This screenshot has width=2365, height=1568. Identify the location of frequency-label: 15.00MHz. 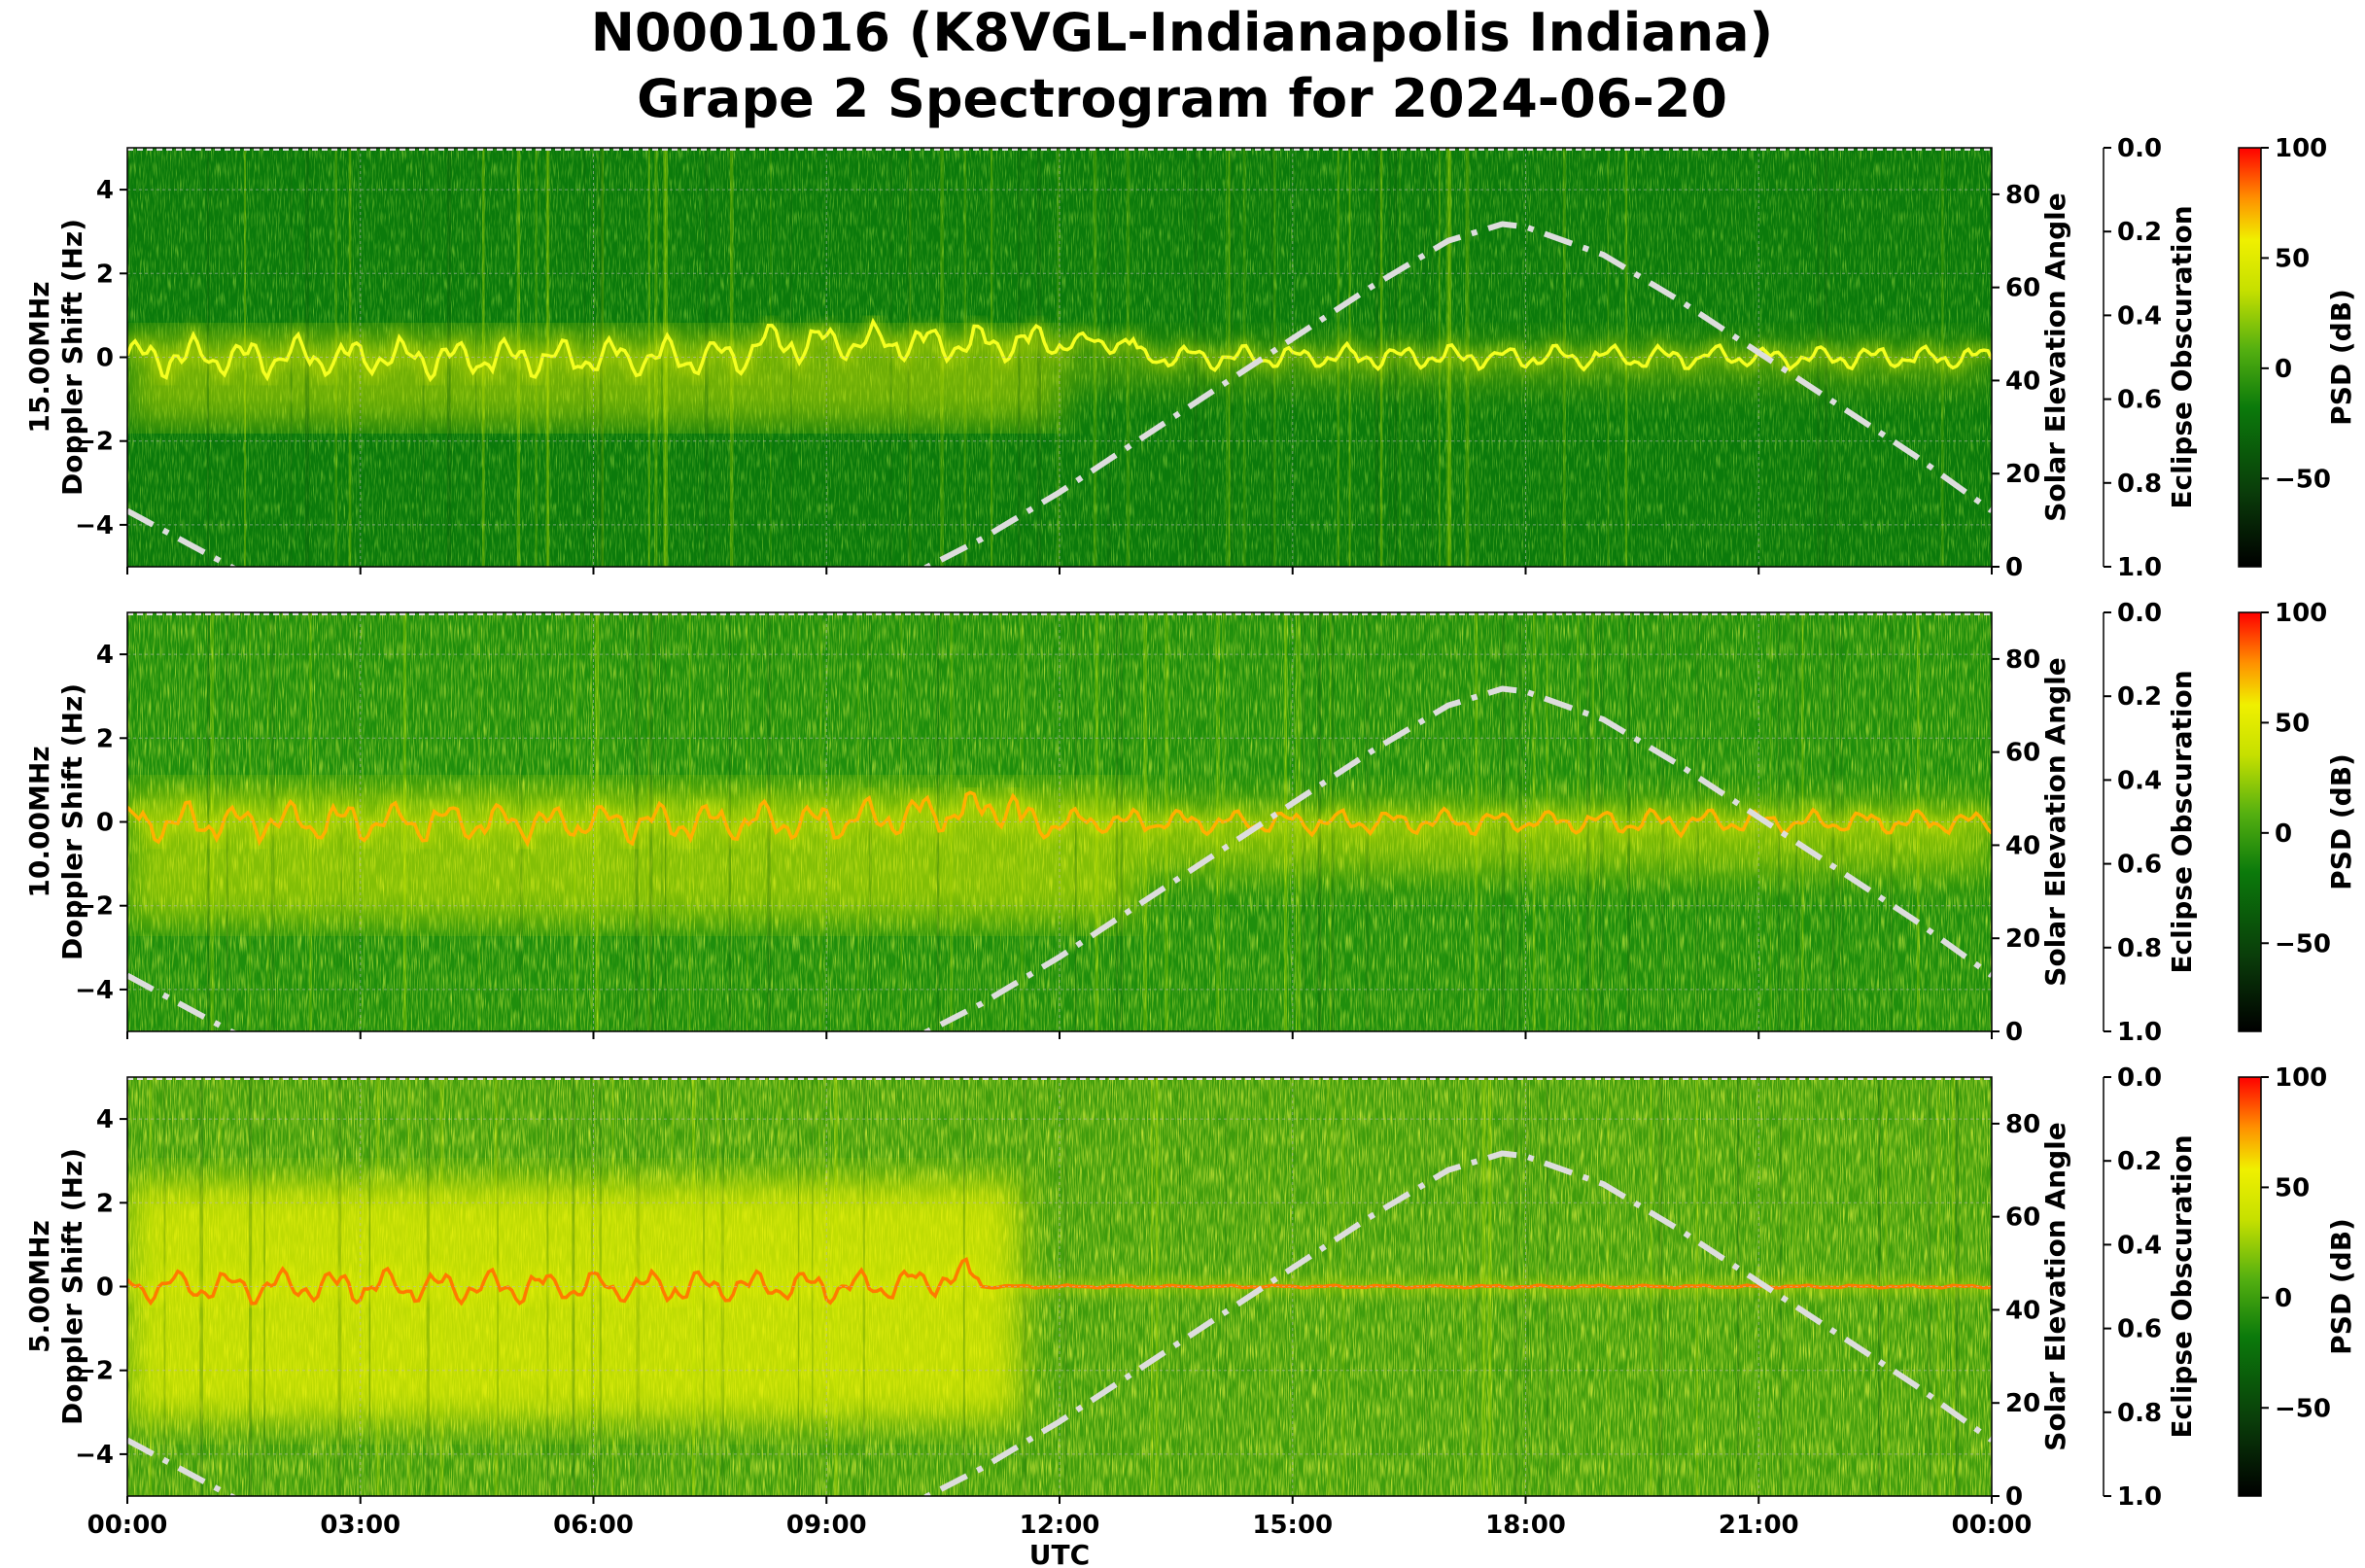
(39, 357).